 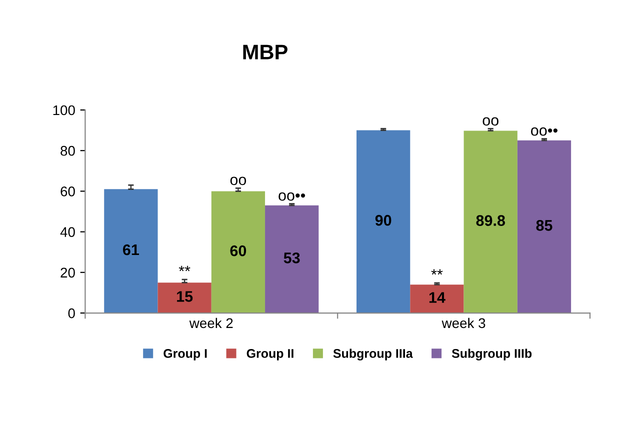 I want to click on y-tick-label: 100, so click(x=64, y=110).